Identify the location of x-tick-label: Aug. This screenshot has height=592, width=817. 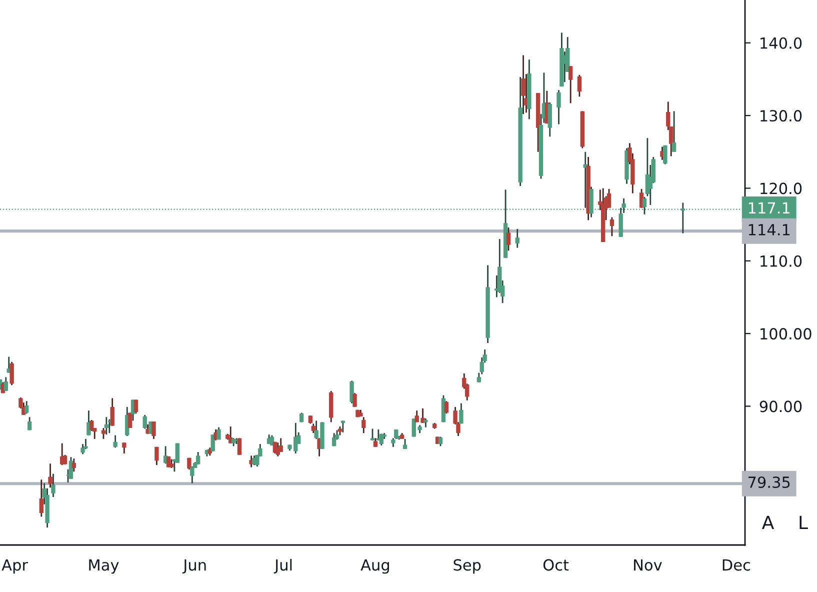
(374, 566).